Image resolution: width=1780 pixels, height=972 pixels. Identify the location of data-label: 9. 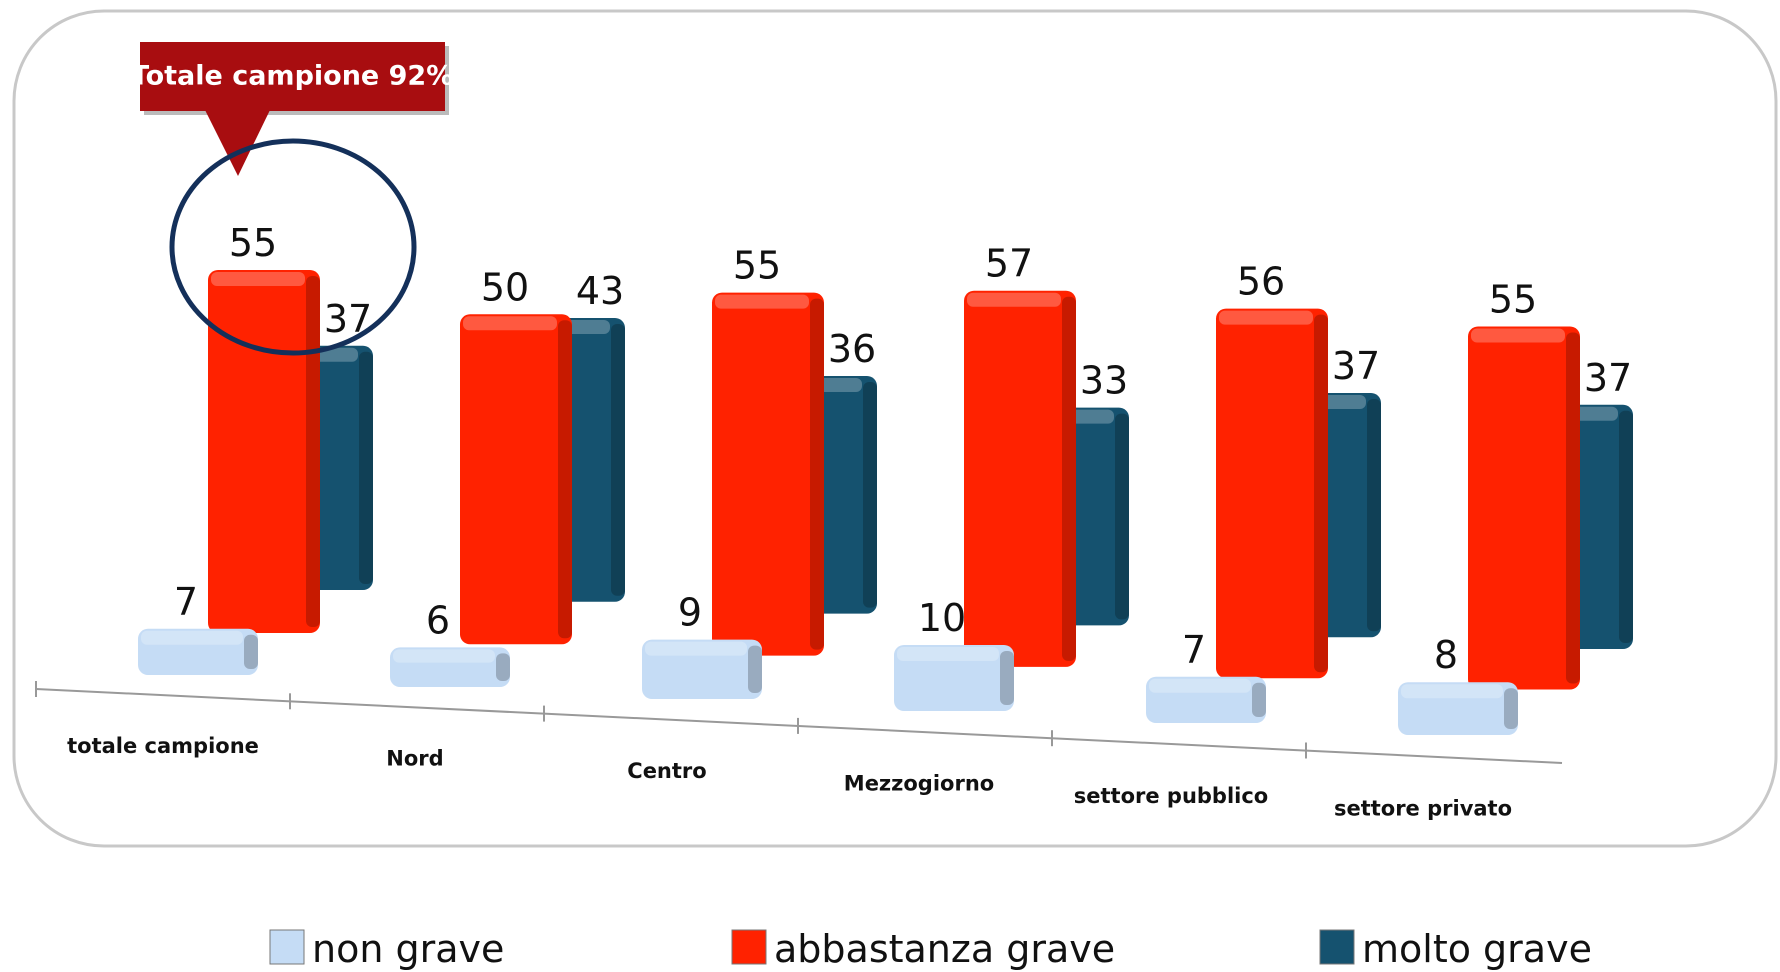
(690, 613).